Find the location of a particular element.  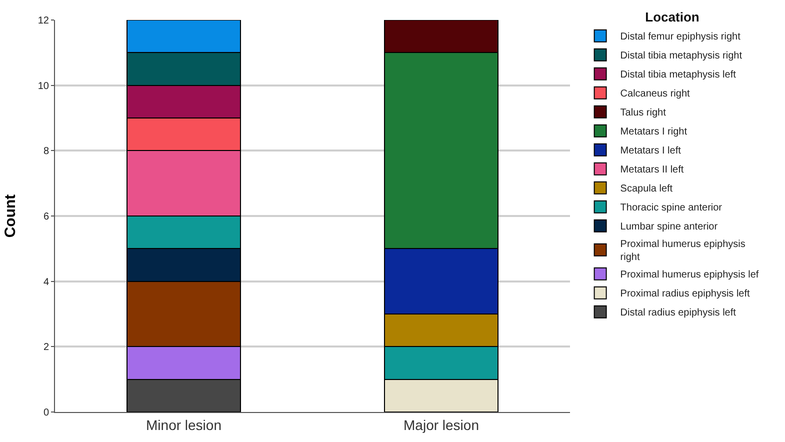

y-tick-label: 4 is located at coordinates (46, 282).